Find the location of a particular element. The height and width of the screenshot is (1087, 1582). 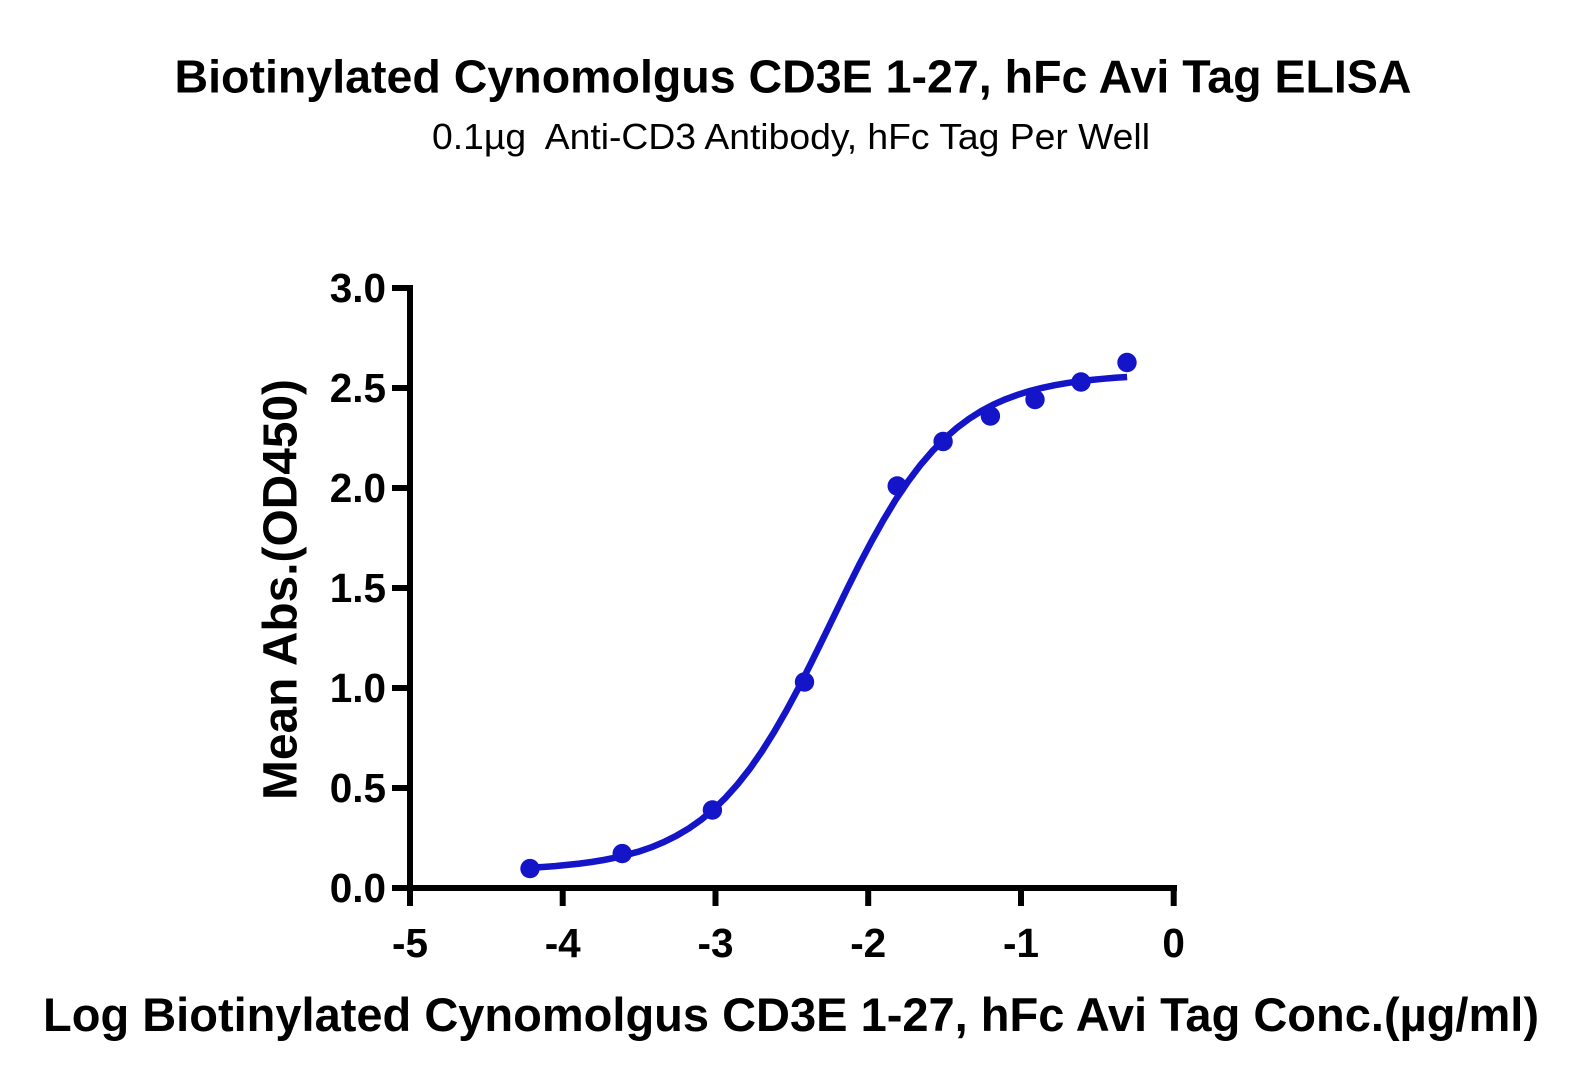

svg-text: 3.0 is located at coordinates (358, 288).